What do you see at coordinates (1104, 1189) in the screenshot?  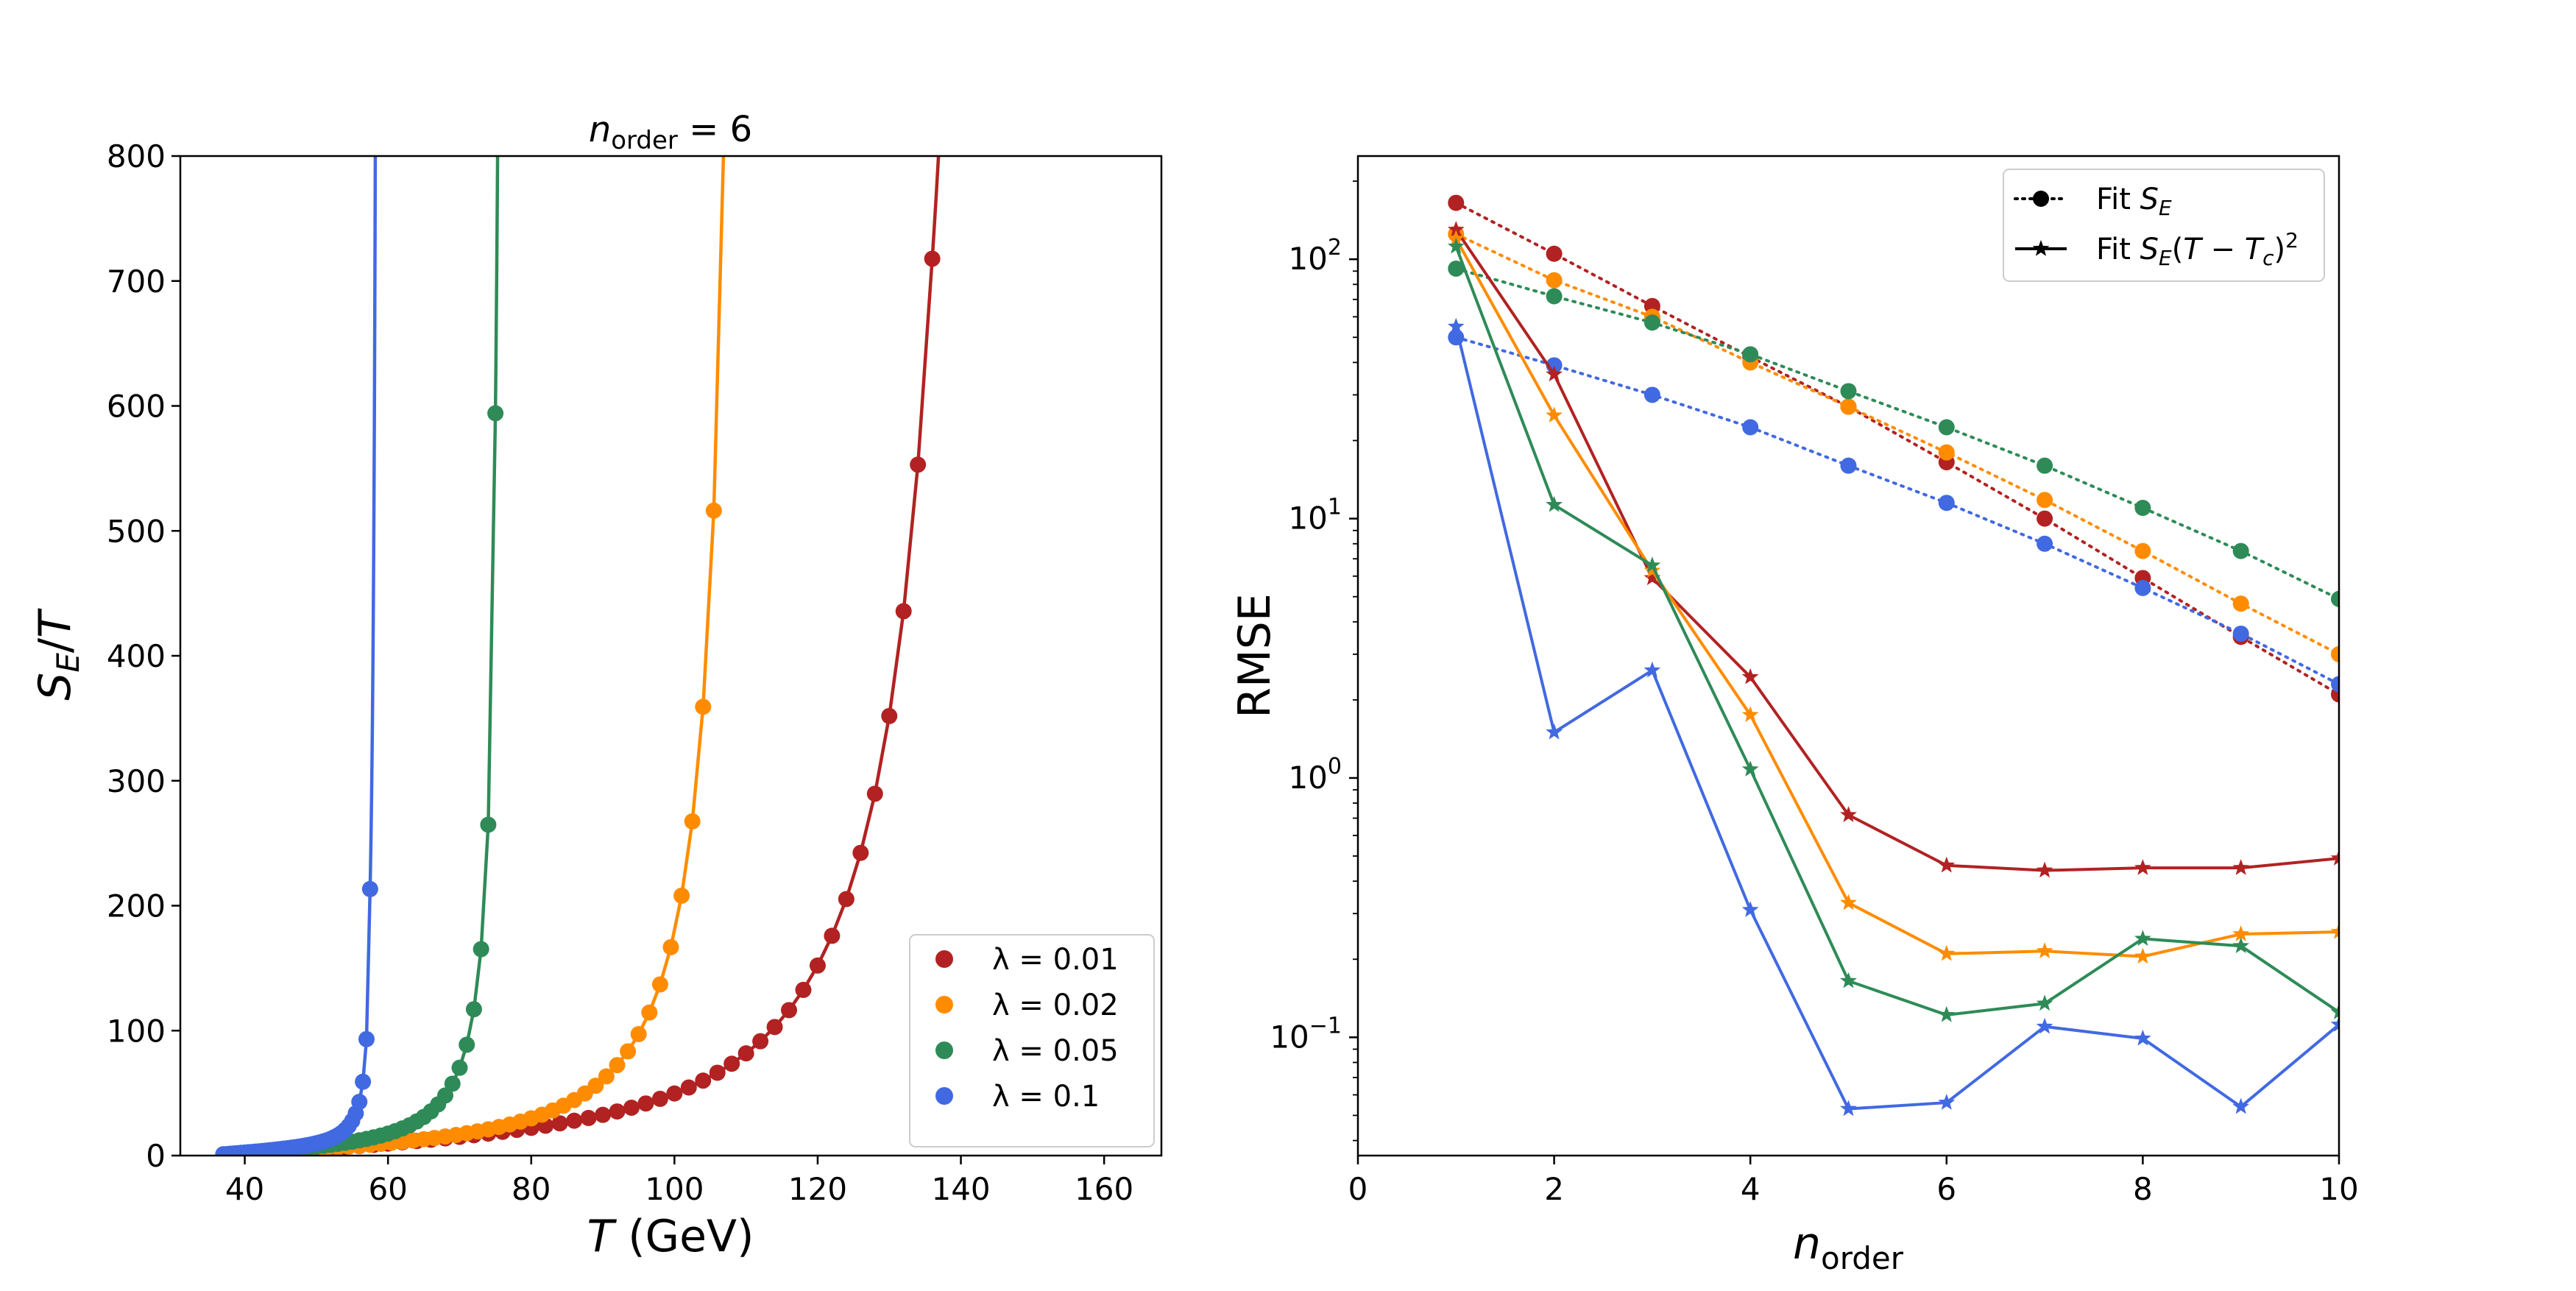 I see `left-x-tick-label: 160` at bounding box center [1104, 1189].